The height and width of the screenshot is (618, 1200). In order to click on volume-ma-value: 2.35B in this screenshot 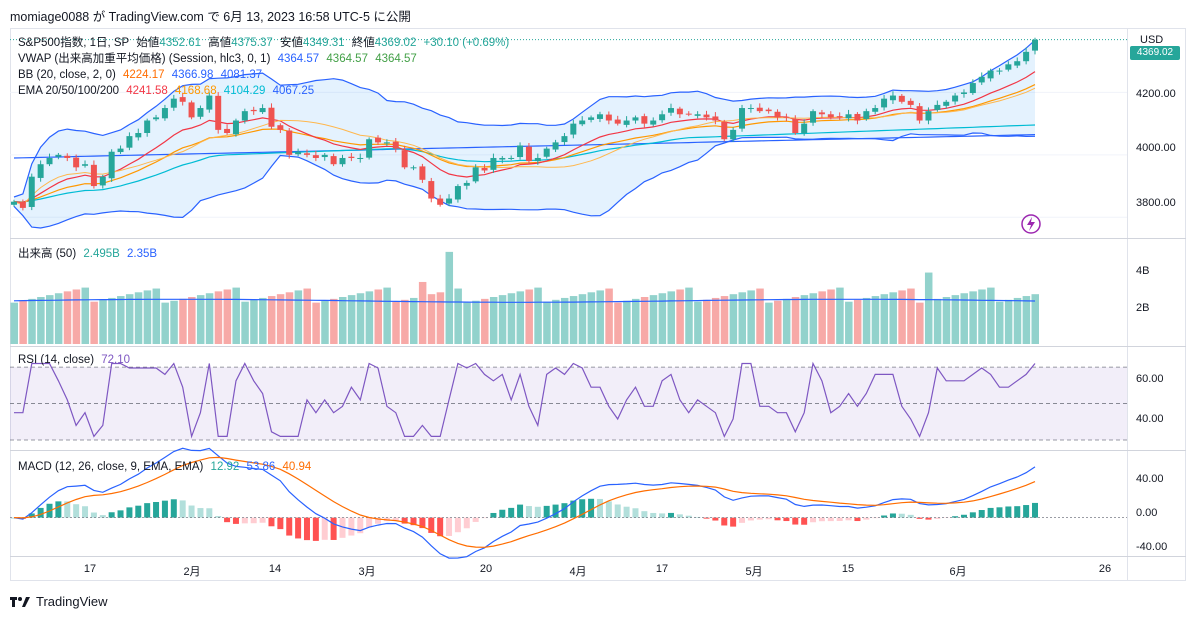, I will do `click(142, 254)`.